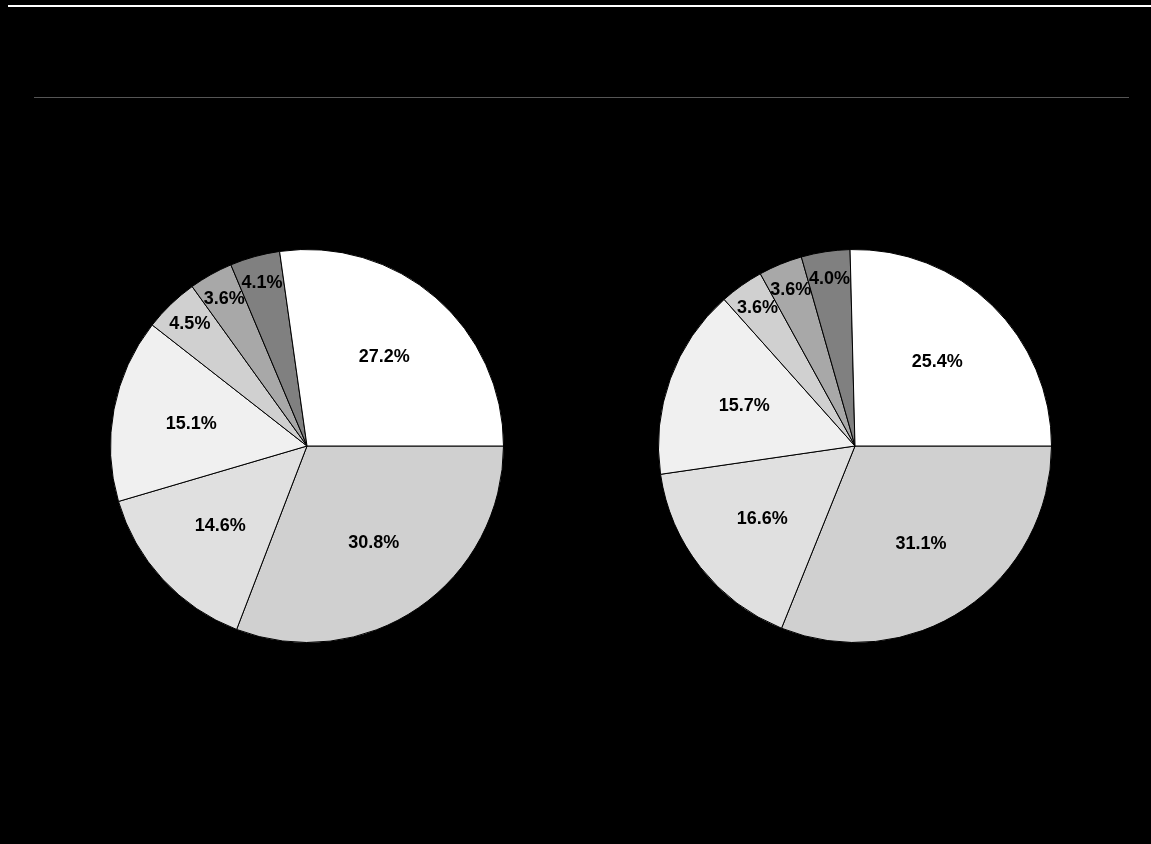  Describe the element at coordinates (744, 404) in the screenshot. I see `data-label: 15.7%` at that location.